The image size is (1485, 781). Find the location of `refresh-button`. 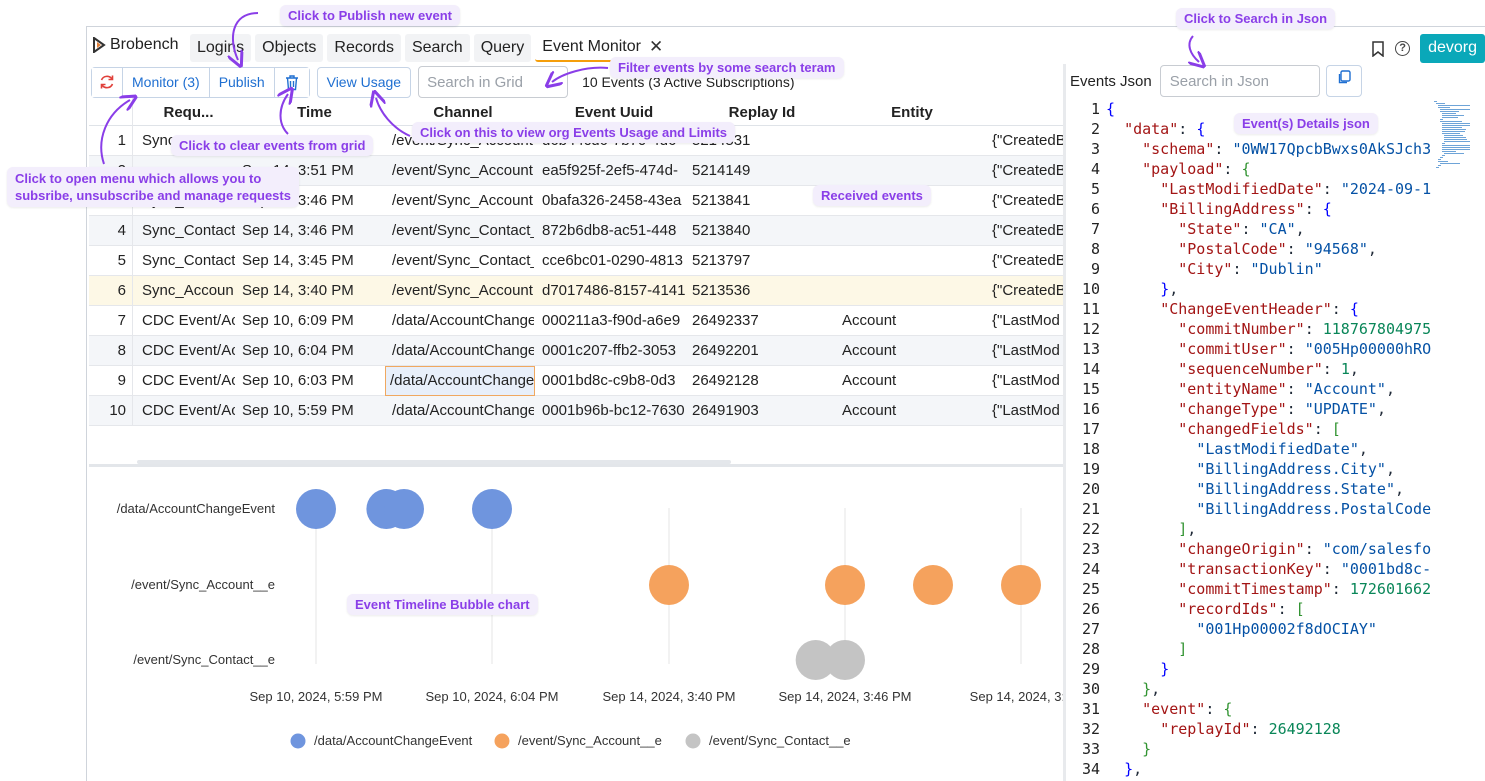

refresh-button is located at coordinates (107, 82).